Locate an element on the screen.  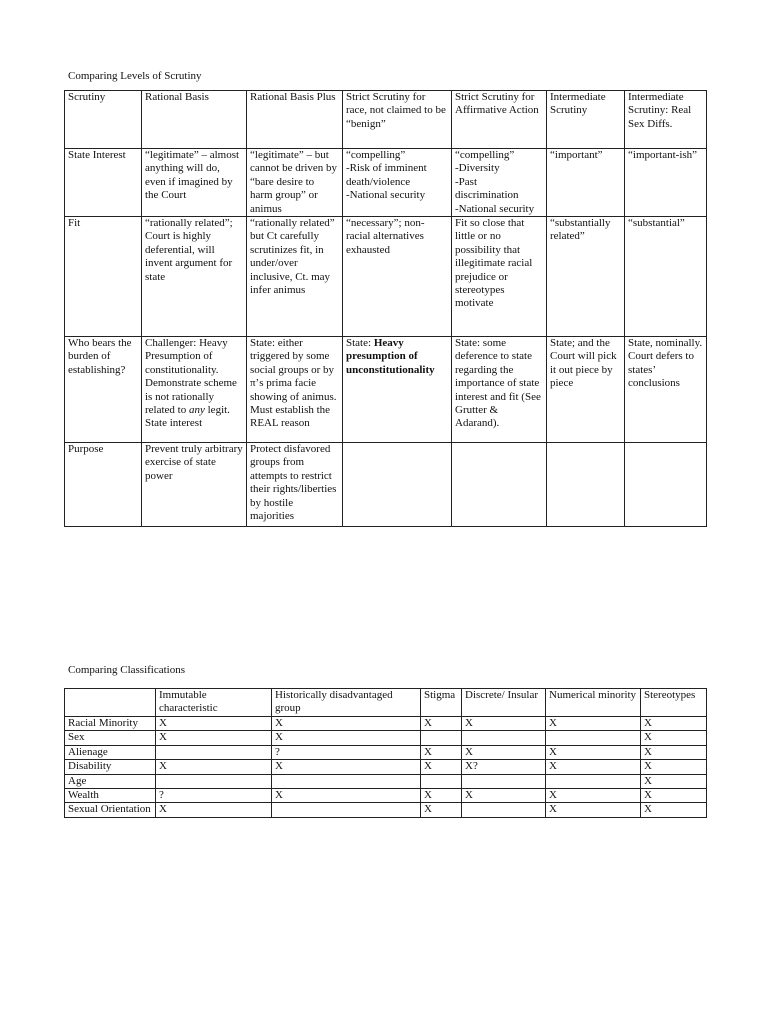
row-header: Fit is located at coordinates (103, 277).